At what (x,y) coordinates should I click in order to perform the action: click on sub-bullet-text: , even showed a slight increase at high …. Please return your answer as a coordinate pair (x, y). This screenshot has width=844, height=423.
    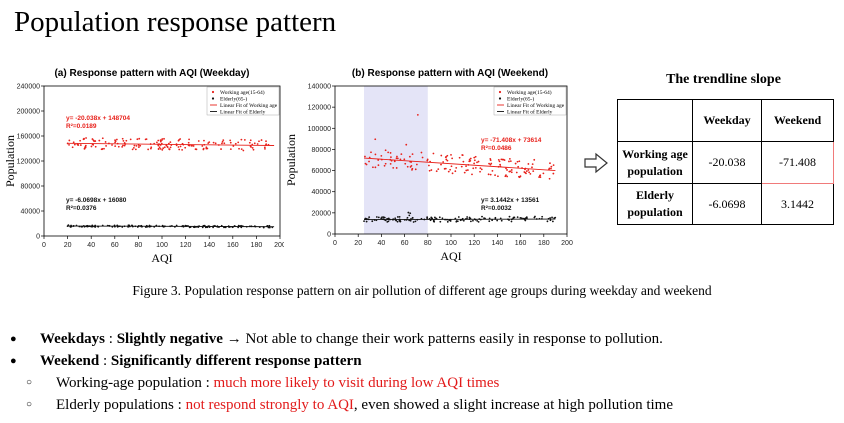
    Looking at the image, I should click on (513, 405).